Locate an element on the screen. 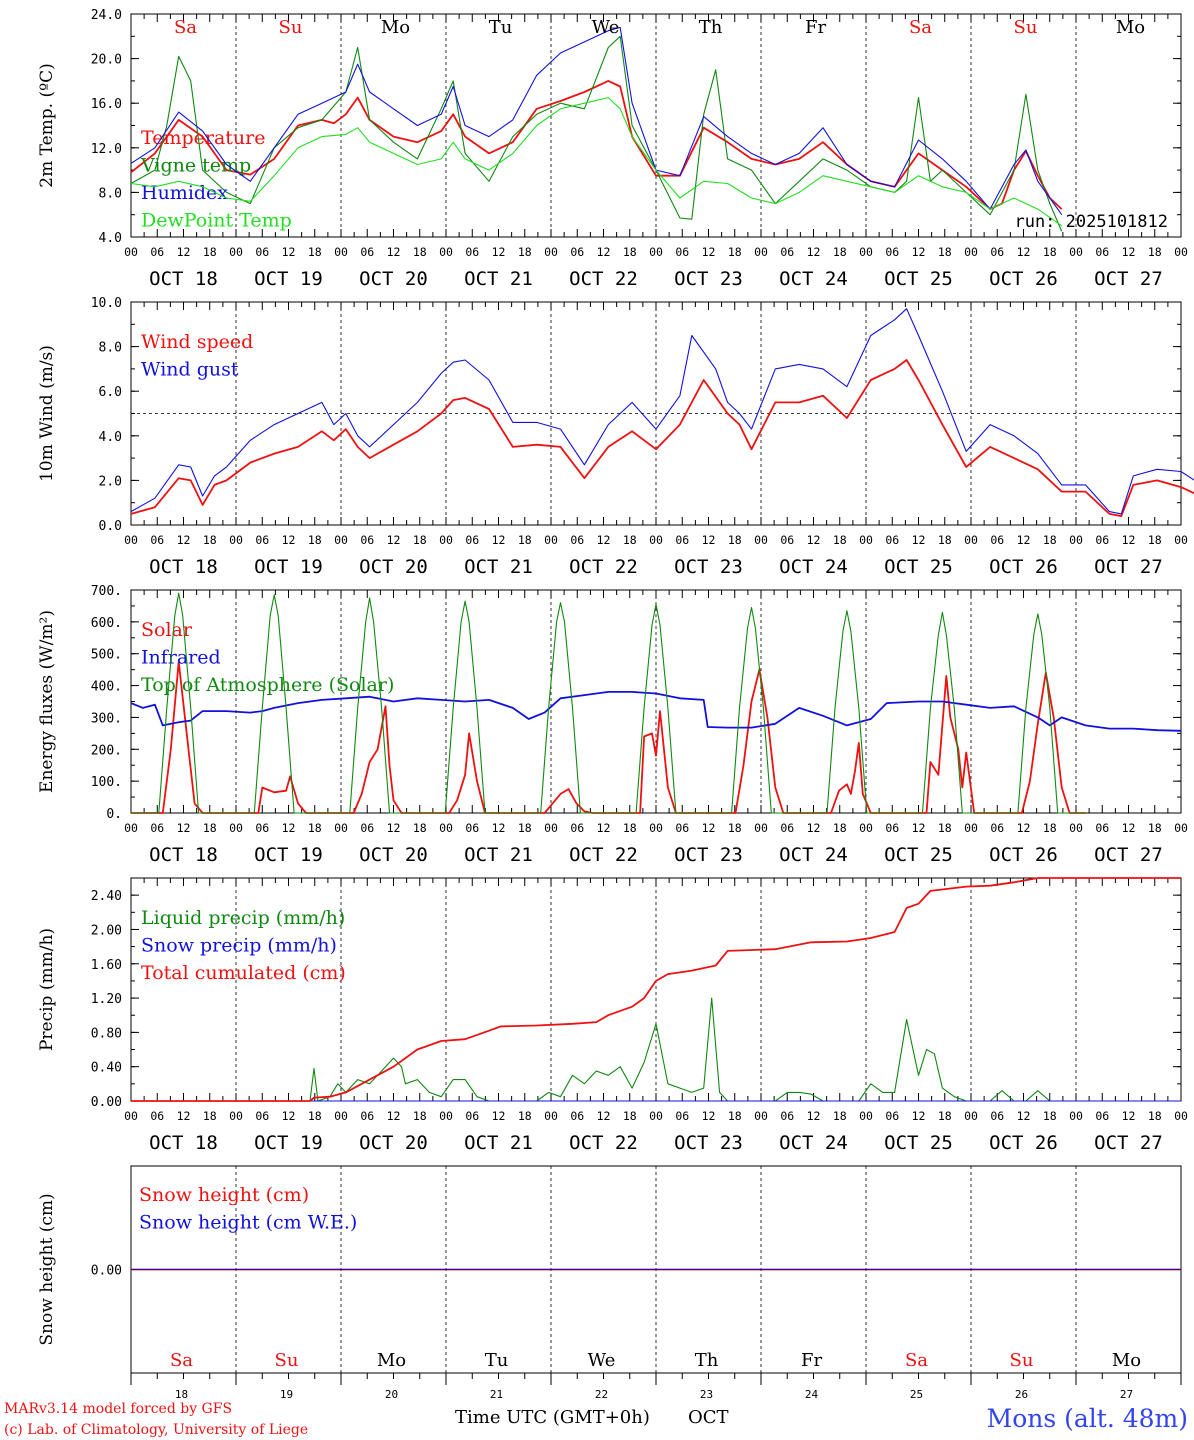  y-tick-label: 16.0 is located at coordinates (106, 104).